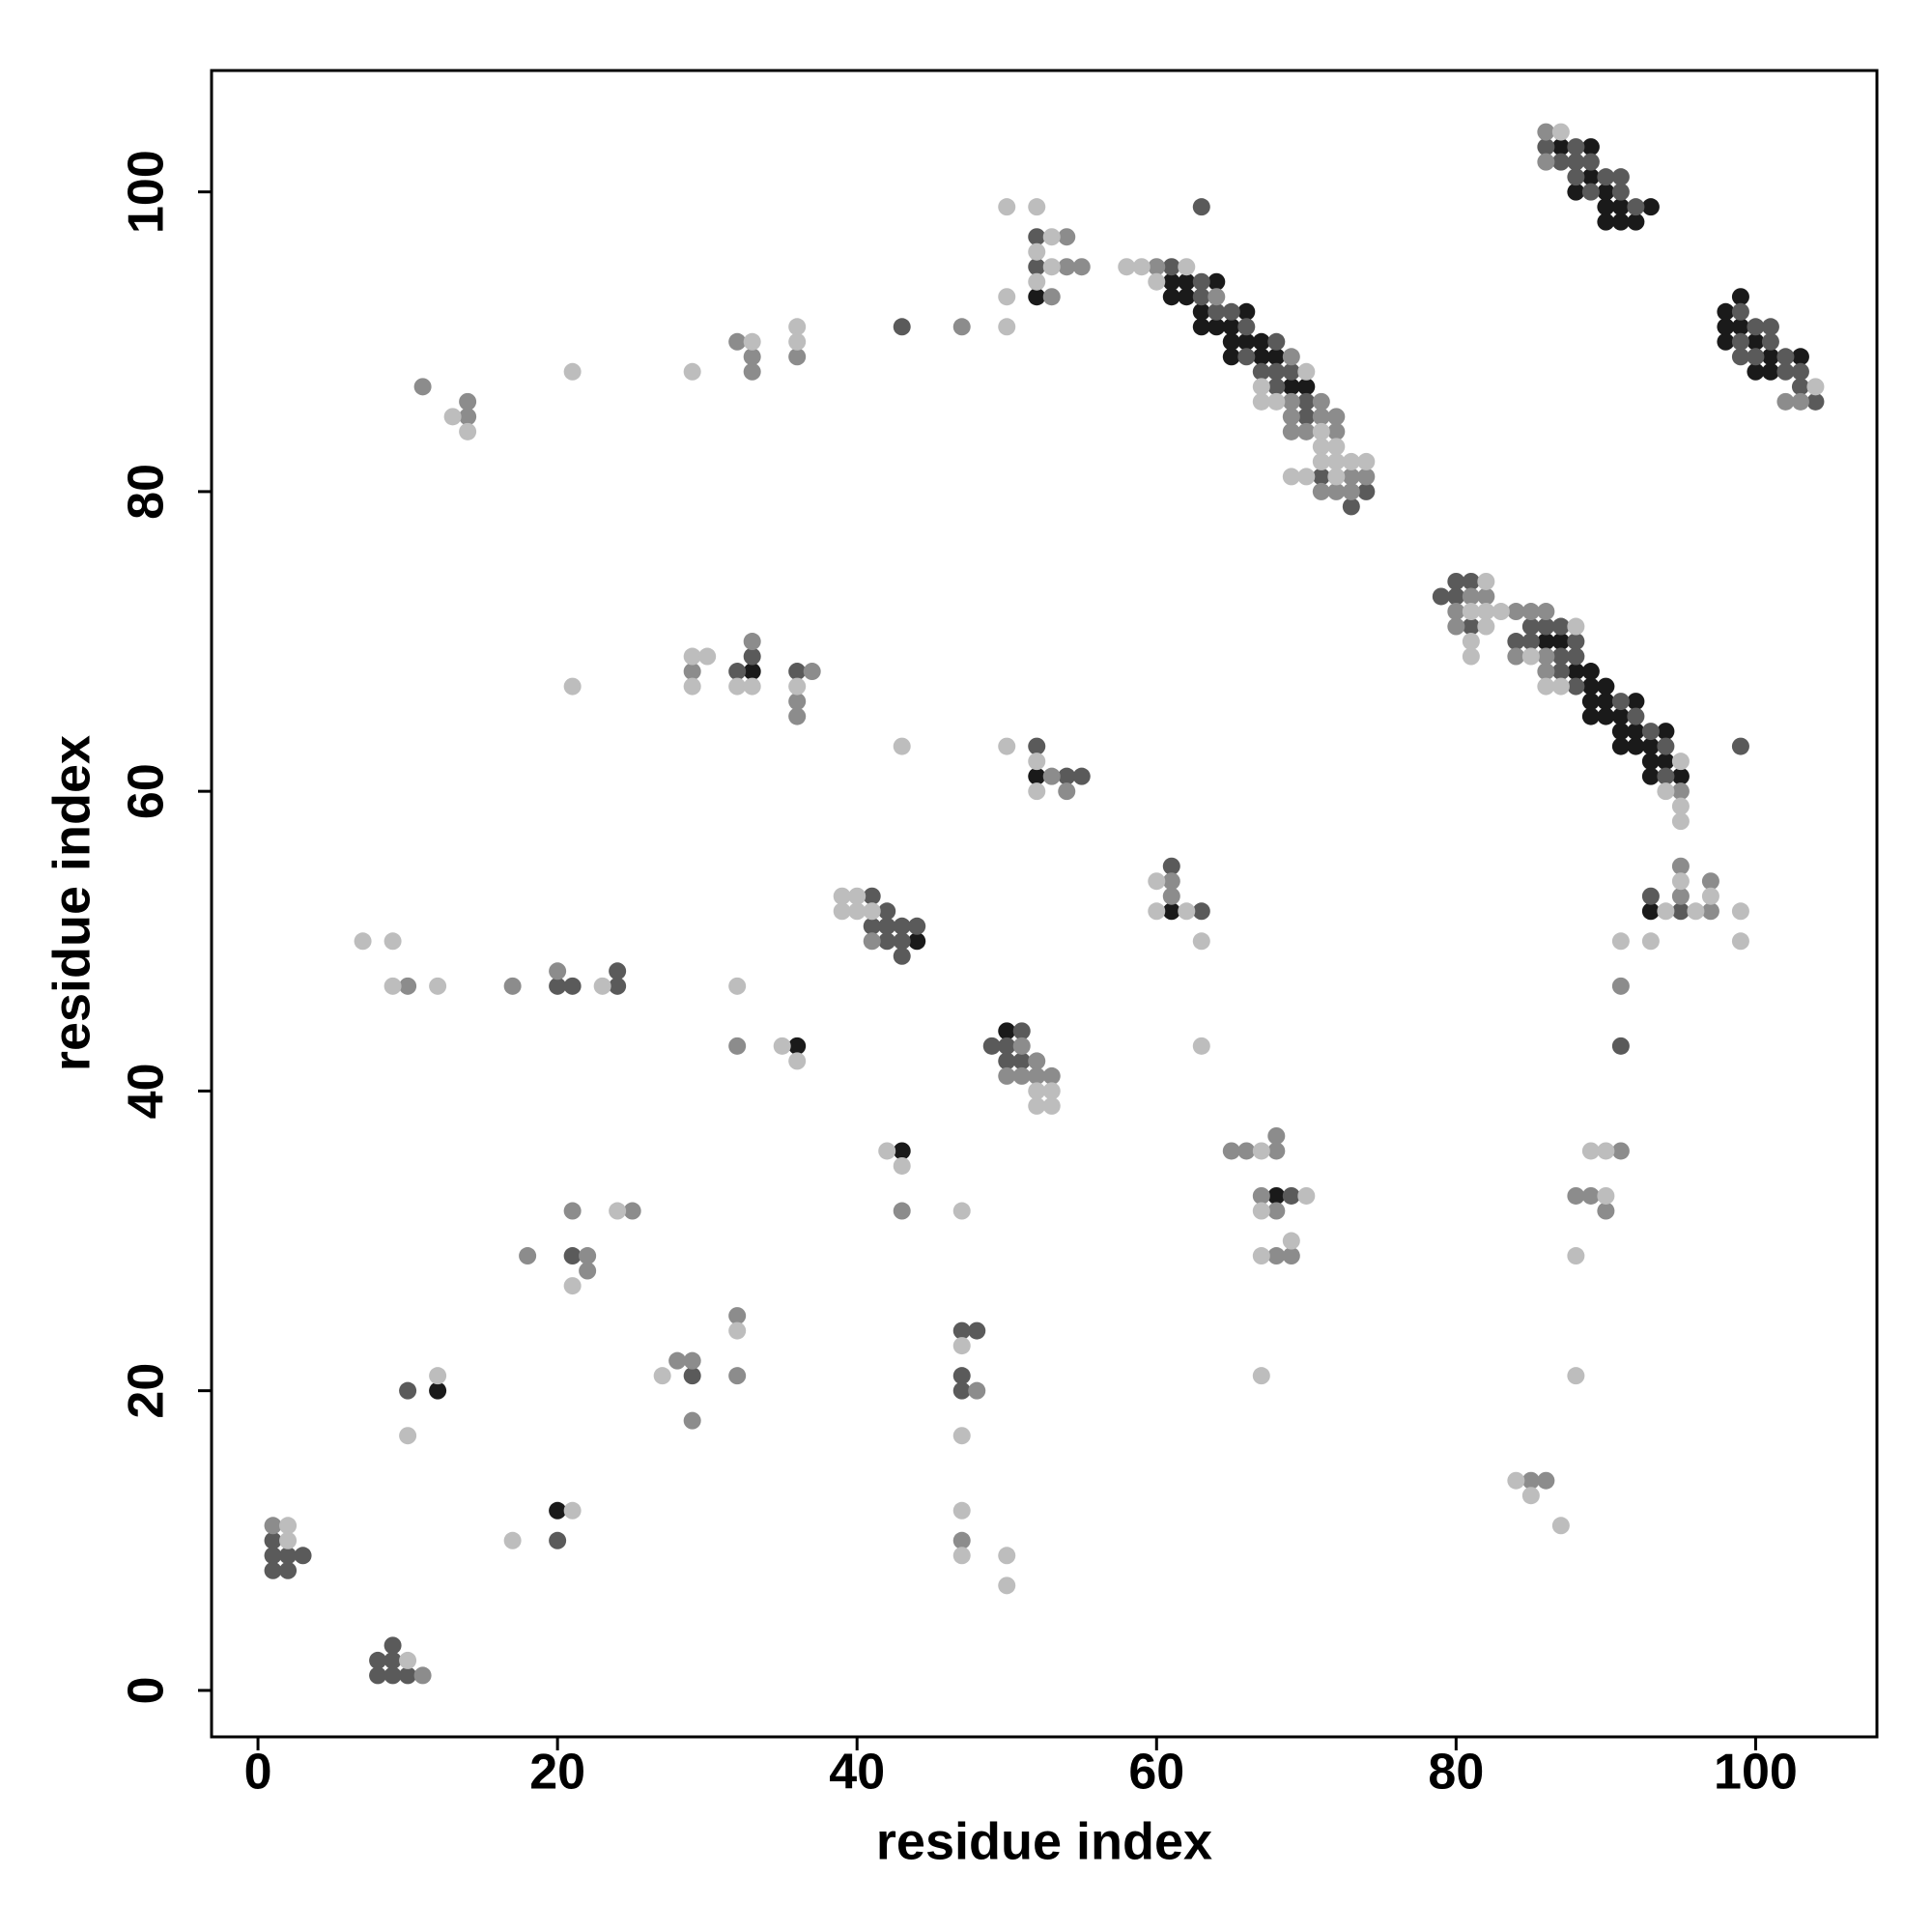  What do you see at coordinates (857, 1773) in the screenshot?
I see `x-tick-label: 40` at bounding box center [857, 1773].